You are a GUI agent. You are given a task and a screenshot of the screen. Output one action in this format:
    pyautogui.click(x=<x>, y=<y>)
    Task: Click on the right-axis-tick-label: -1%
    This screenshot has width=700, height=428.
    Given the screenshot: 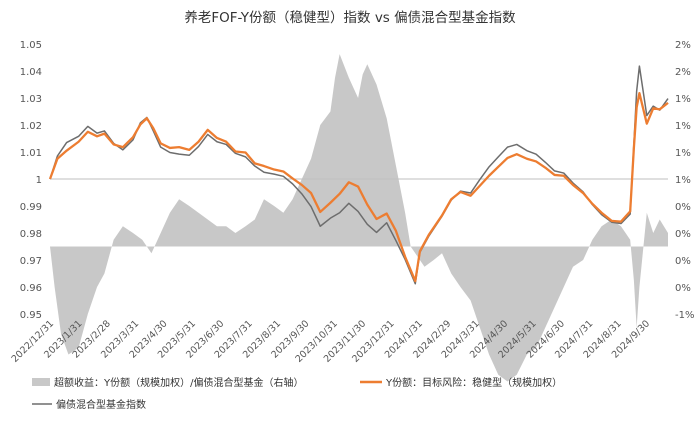 What is the action you would take?
    pyautogui.click(x=684, y=315)
    